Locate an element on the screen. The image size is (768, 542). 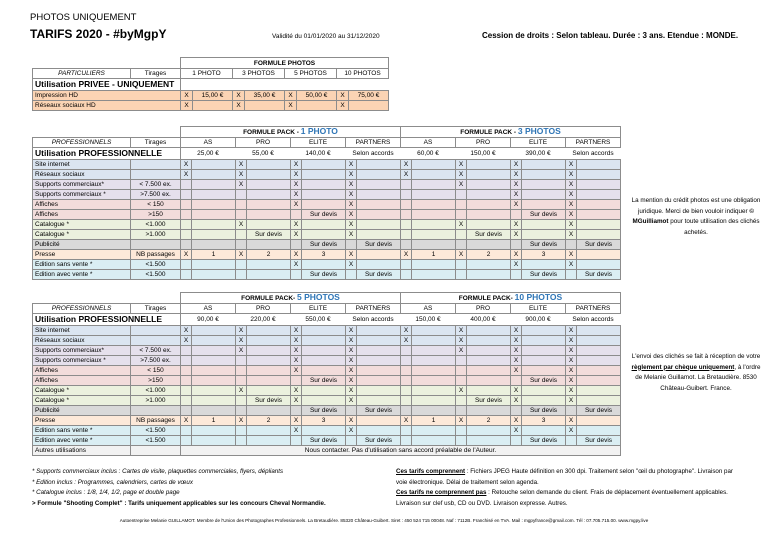
pack-price: 150,00 € is located at coordinates (483, 153).